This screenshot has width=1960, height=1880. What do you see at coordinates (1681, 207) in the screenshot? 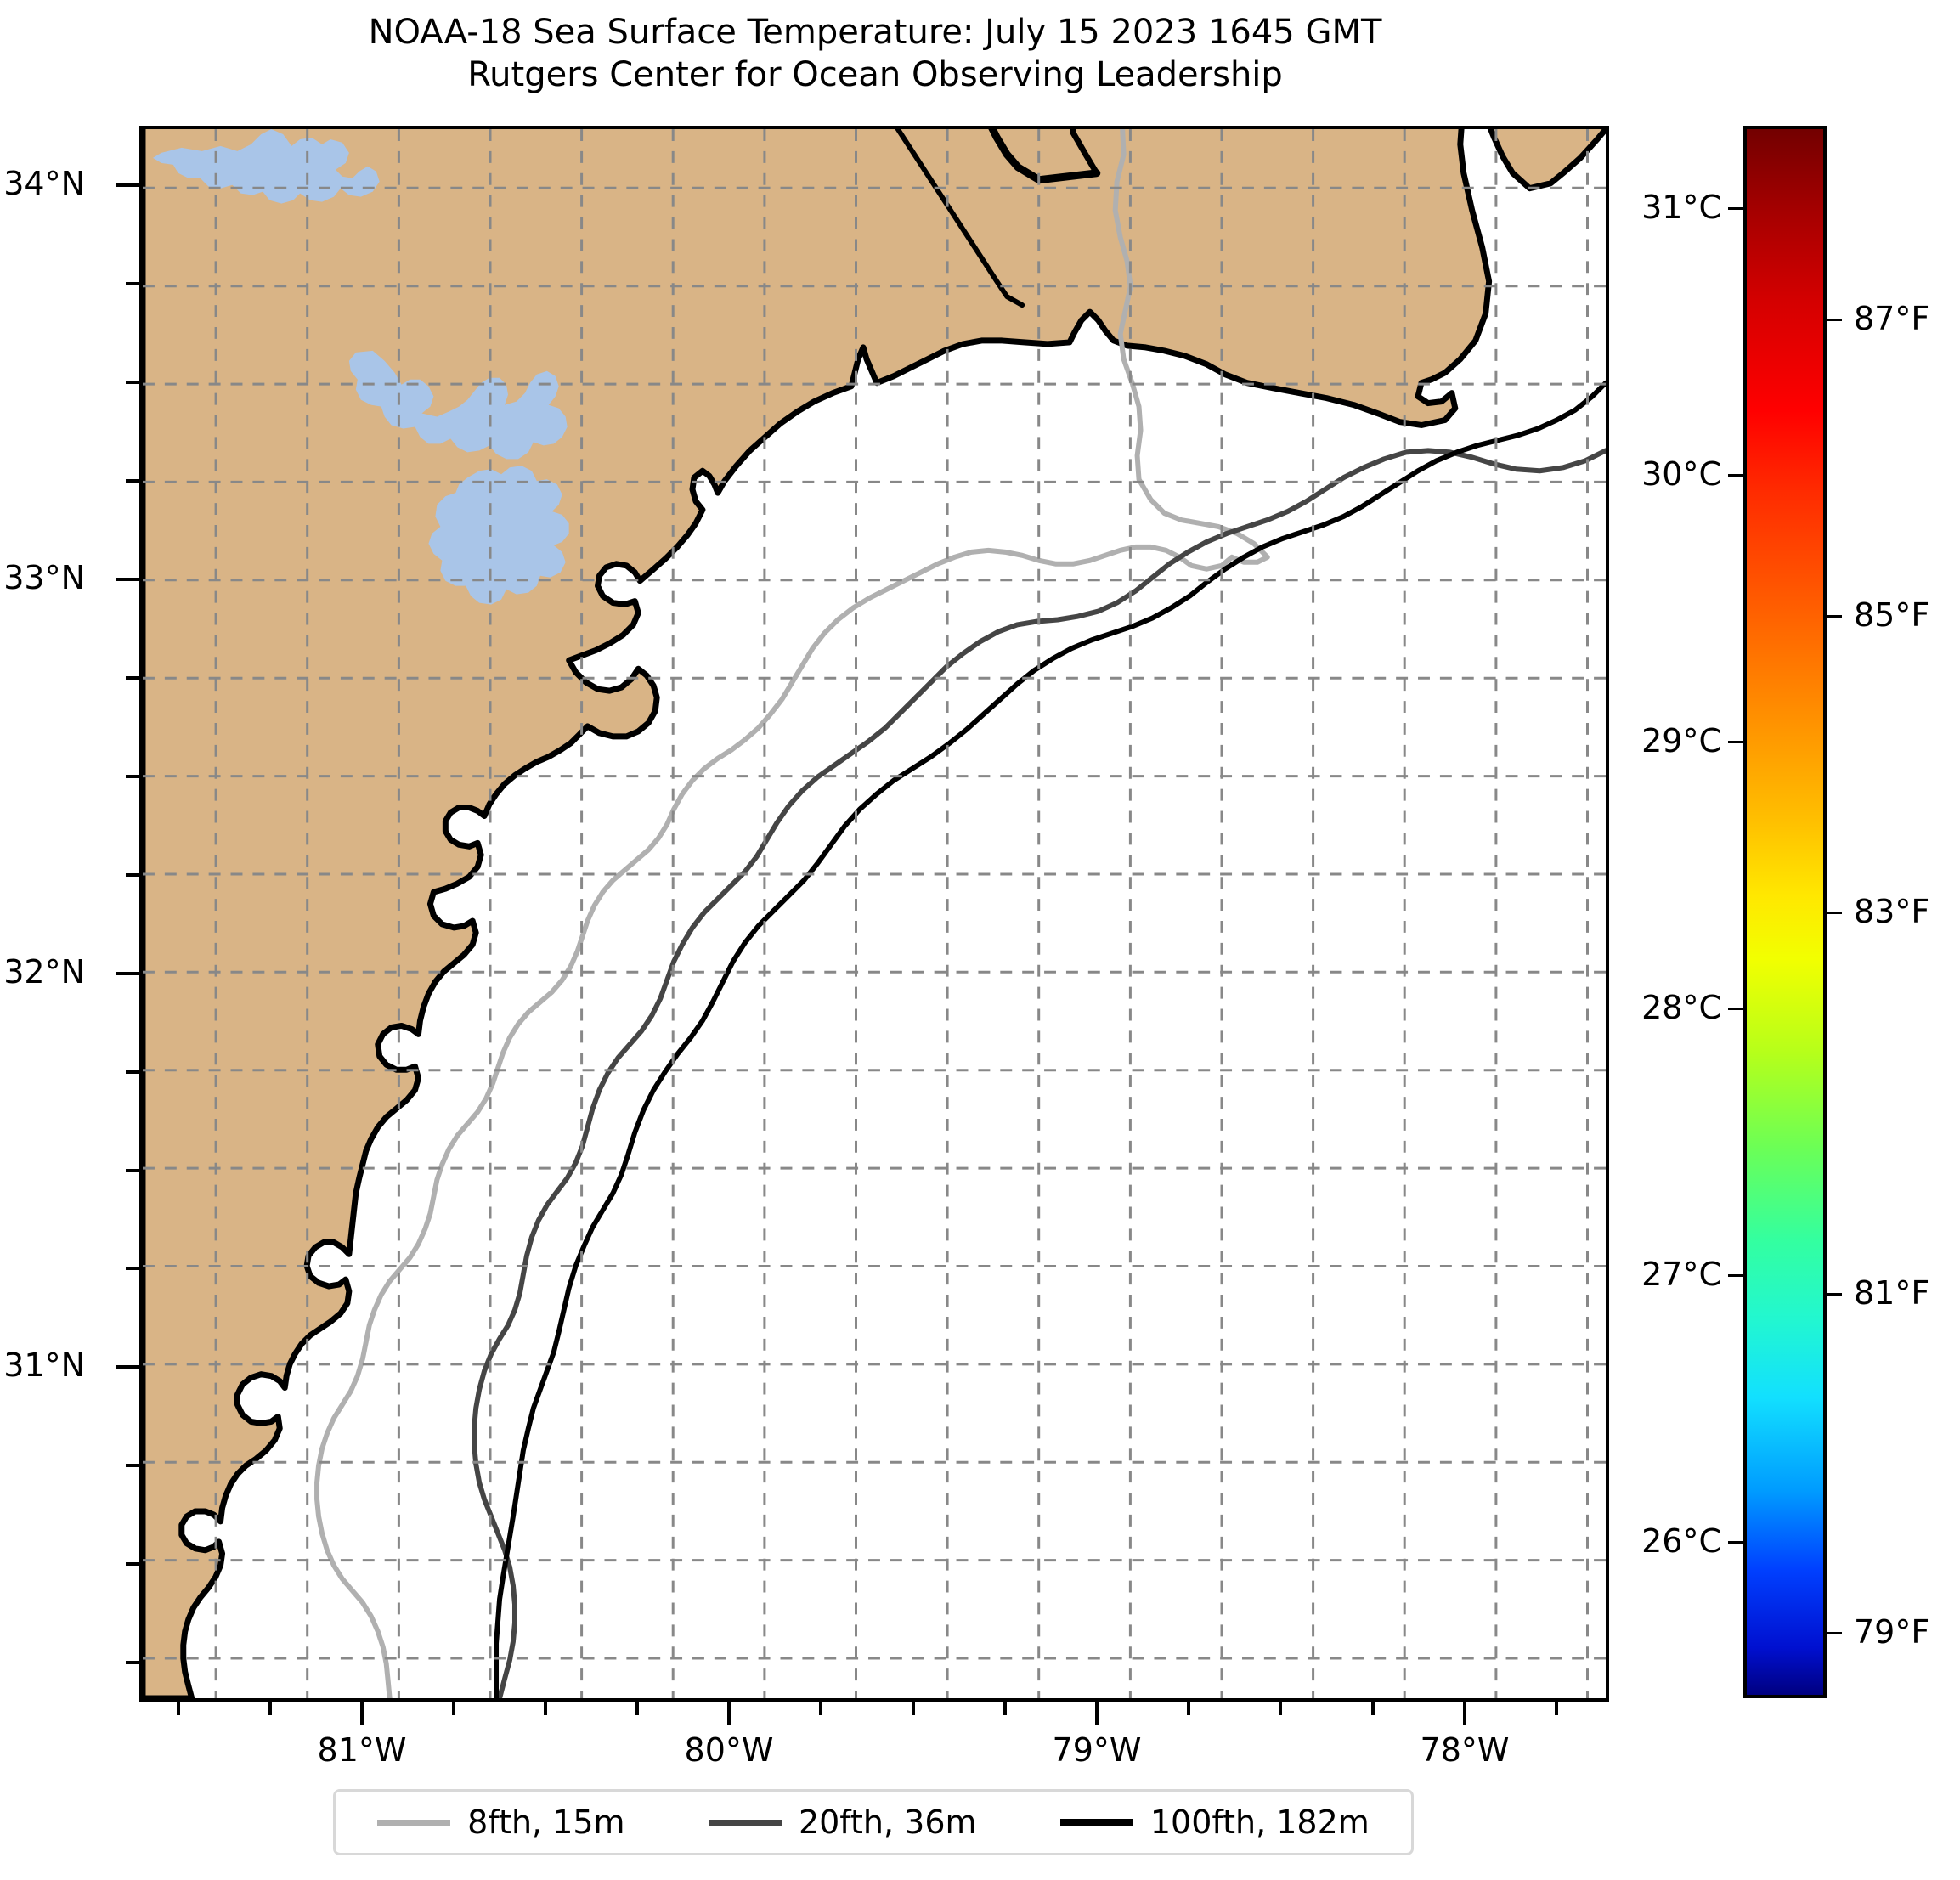
I see `colorbar-label-31c: 31°C` at bounding box center [1681, 207].